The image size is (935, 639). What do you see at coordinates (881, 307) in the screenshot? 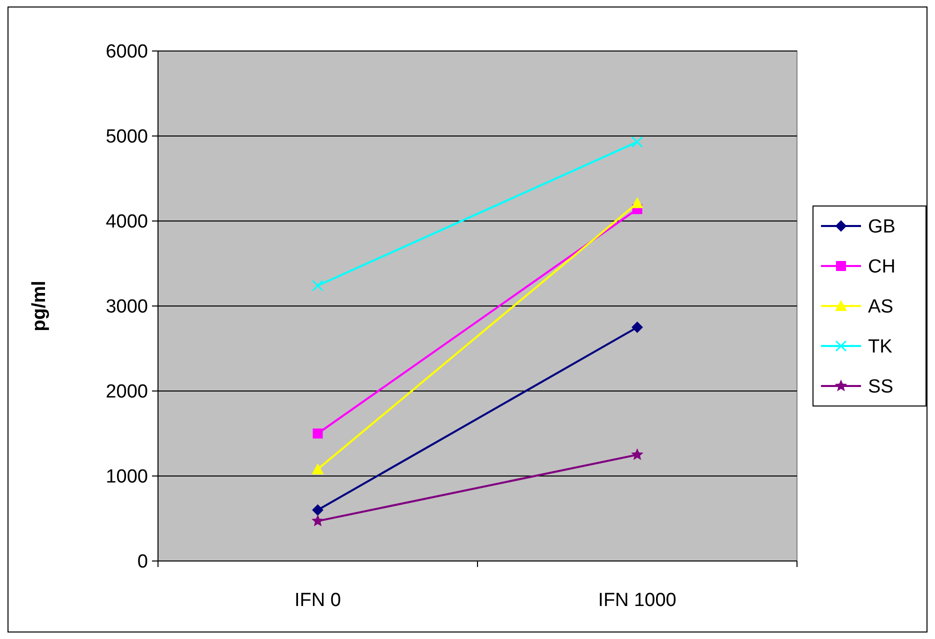
I see `legend-label: AS` at bounding box center [881, 307].